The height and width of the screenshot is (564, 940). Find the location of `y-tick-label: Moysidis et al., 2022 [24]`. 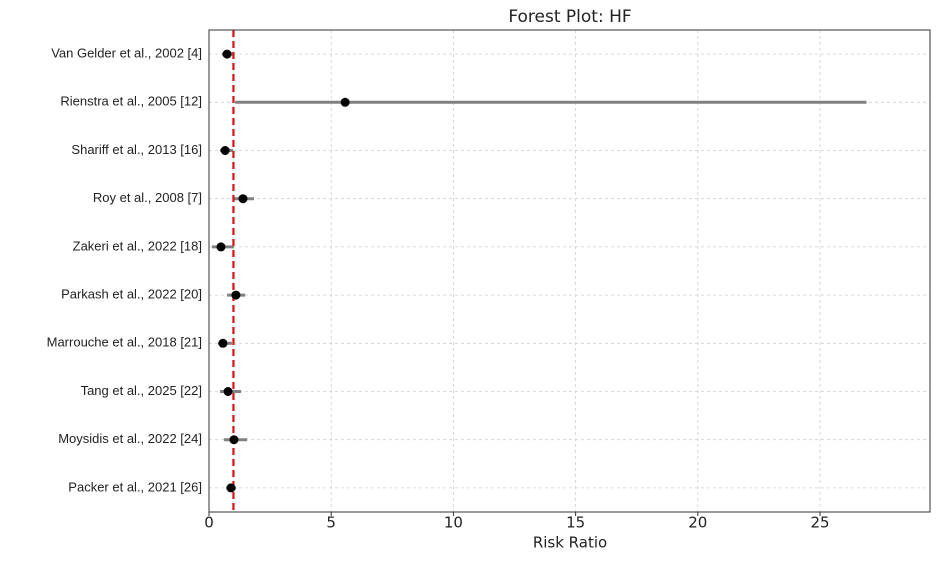

y-tick-label: Moysidis et al., 2022 [24] is located at coordinates (130, 438).